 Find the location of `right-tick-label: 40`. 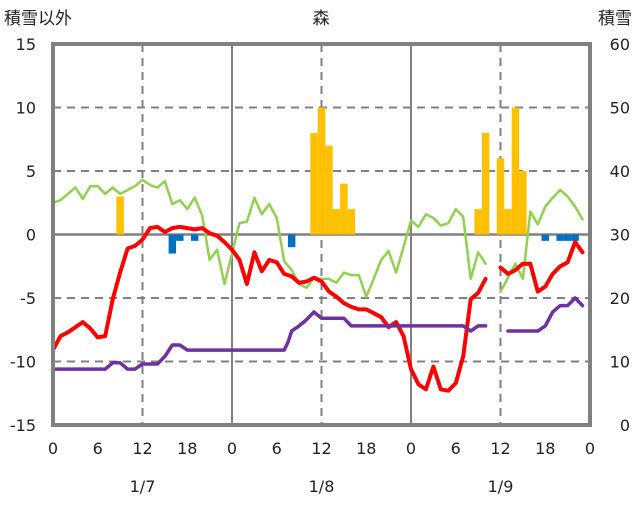

right-tick-label: 40 is located at coordinates (620, 171).